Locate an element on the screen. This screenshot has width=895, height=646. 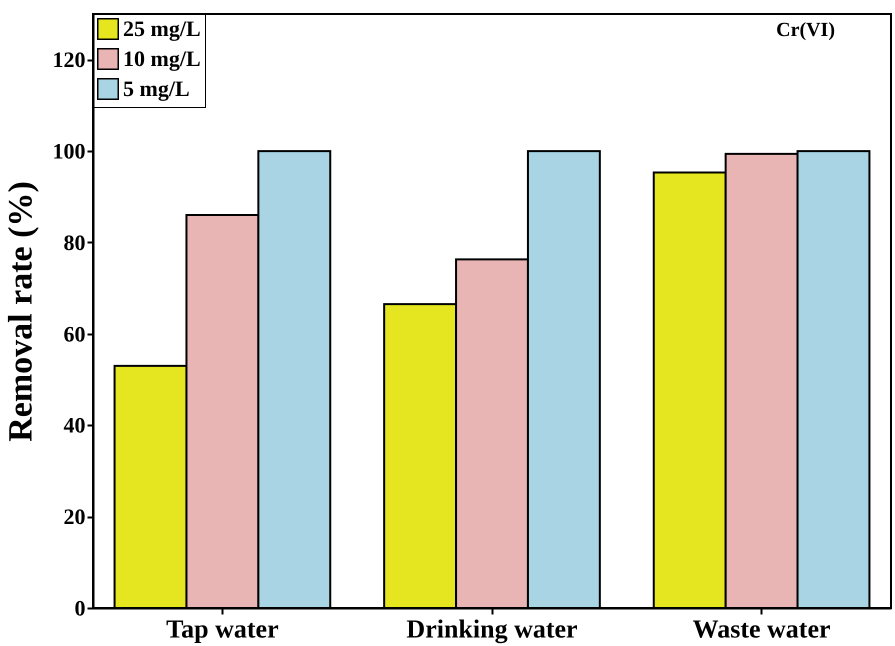
x-tick-label: Tap water is located at coordinates (222, 629).